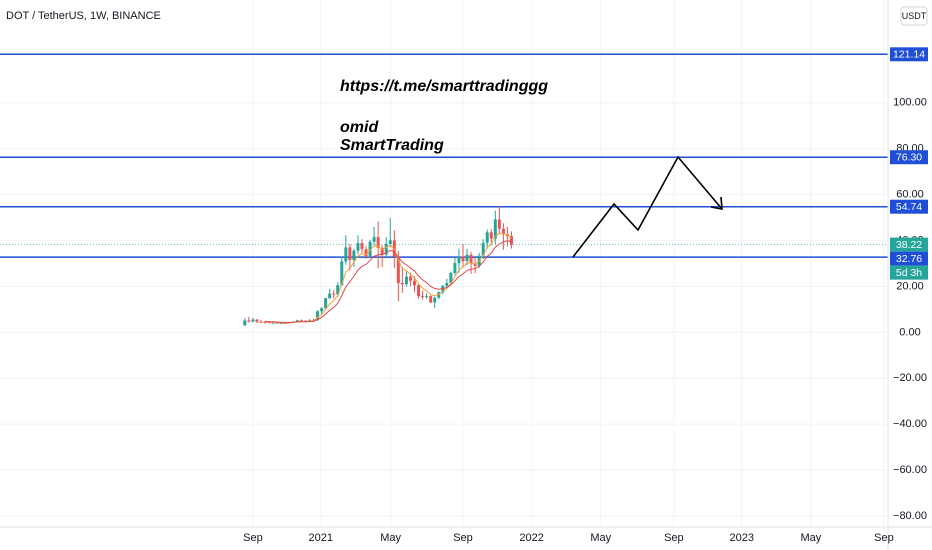 This screenshot has height=550, width=932. What do you see at coordinates (392, 145) in the screenshot?
I see `annotation: SmartTrading` at bounding box center [392, 145].